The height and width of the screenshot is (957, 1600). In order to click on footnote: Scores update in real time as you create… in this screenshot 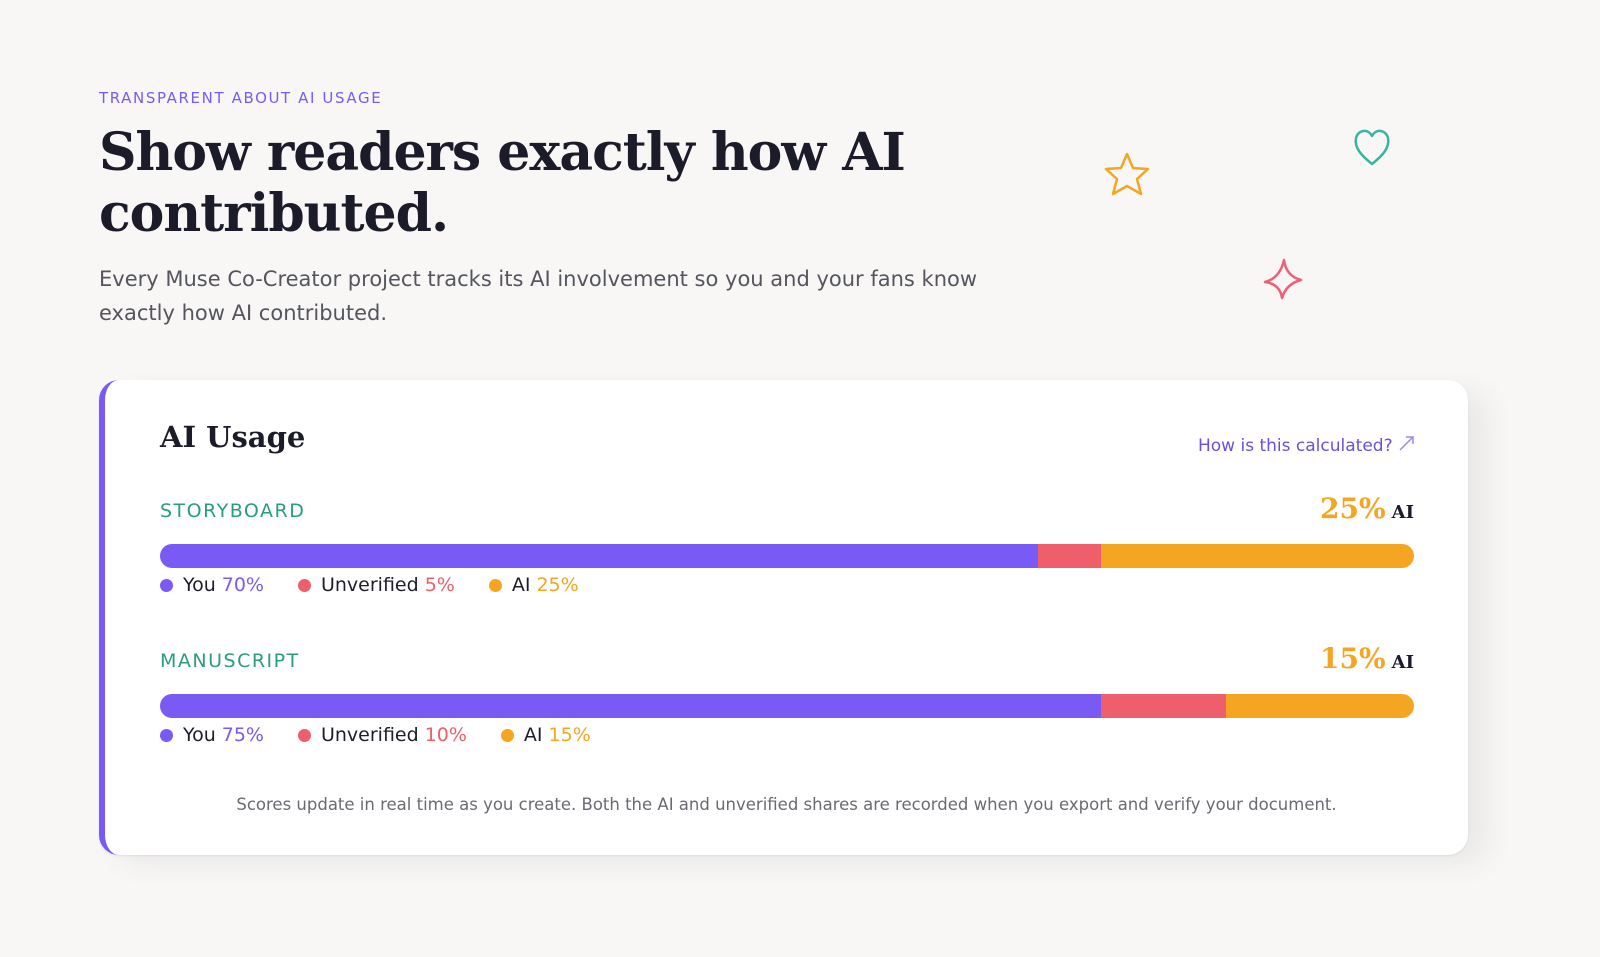, I will do `click(786, 804)`.